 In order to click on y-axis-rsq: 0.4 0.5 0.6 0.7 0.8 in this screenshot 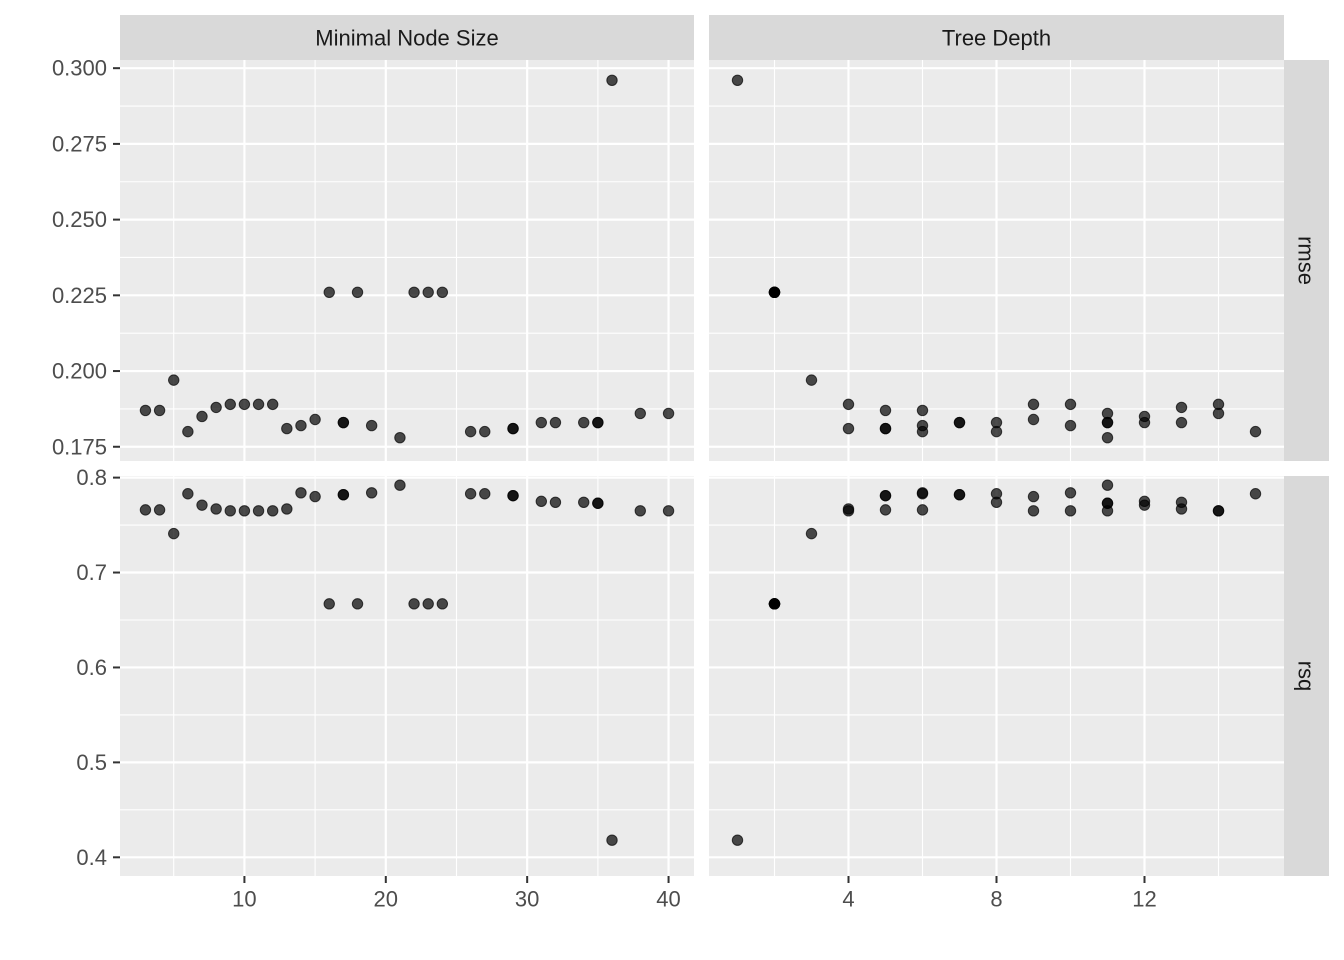, I will do `click(98, 667)`.